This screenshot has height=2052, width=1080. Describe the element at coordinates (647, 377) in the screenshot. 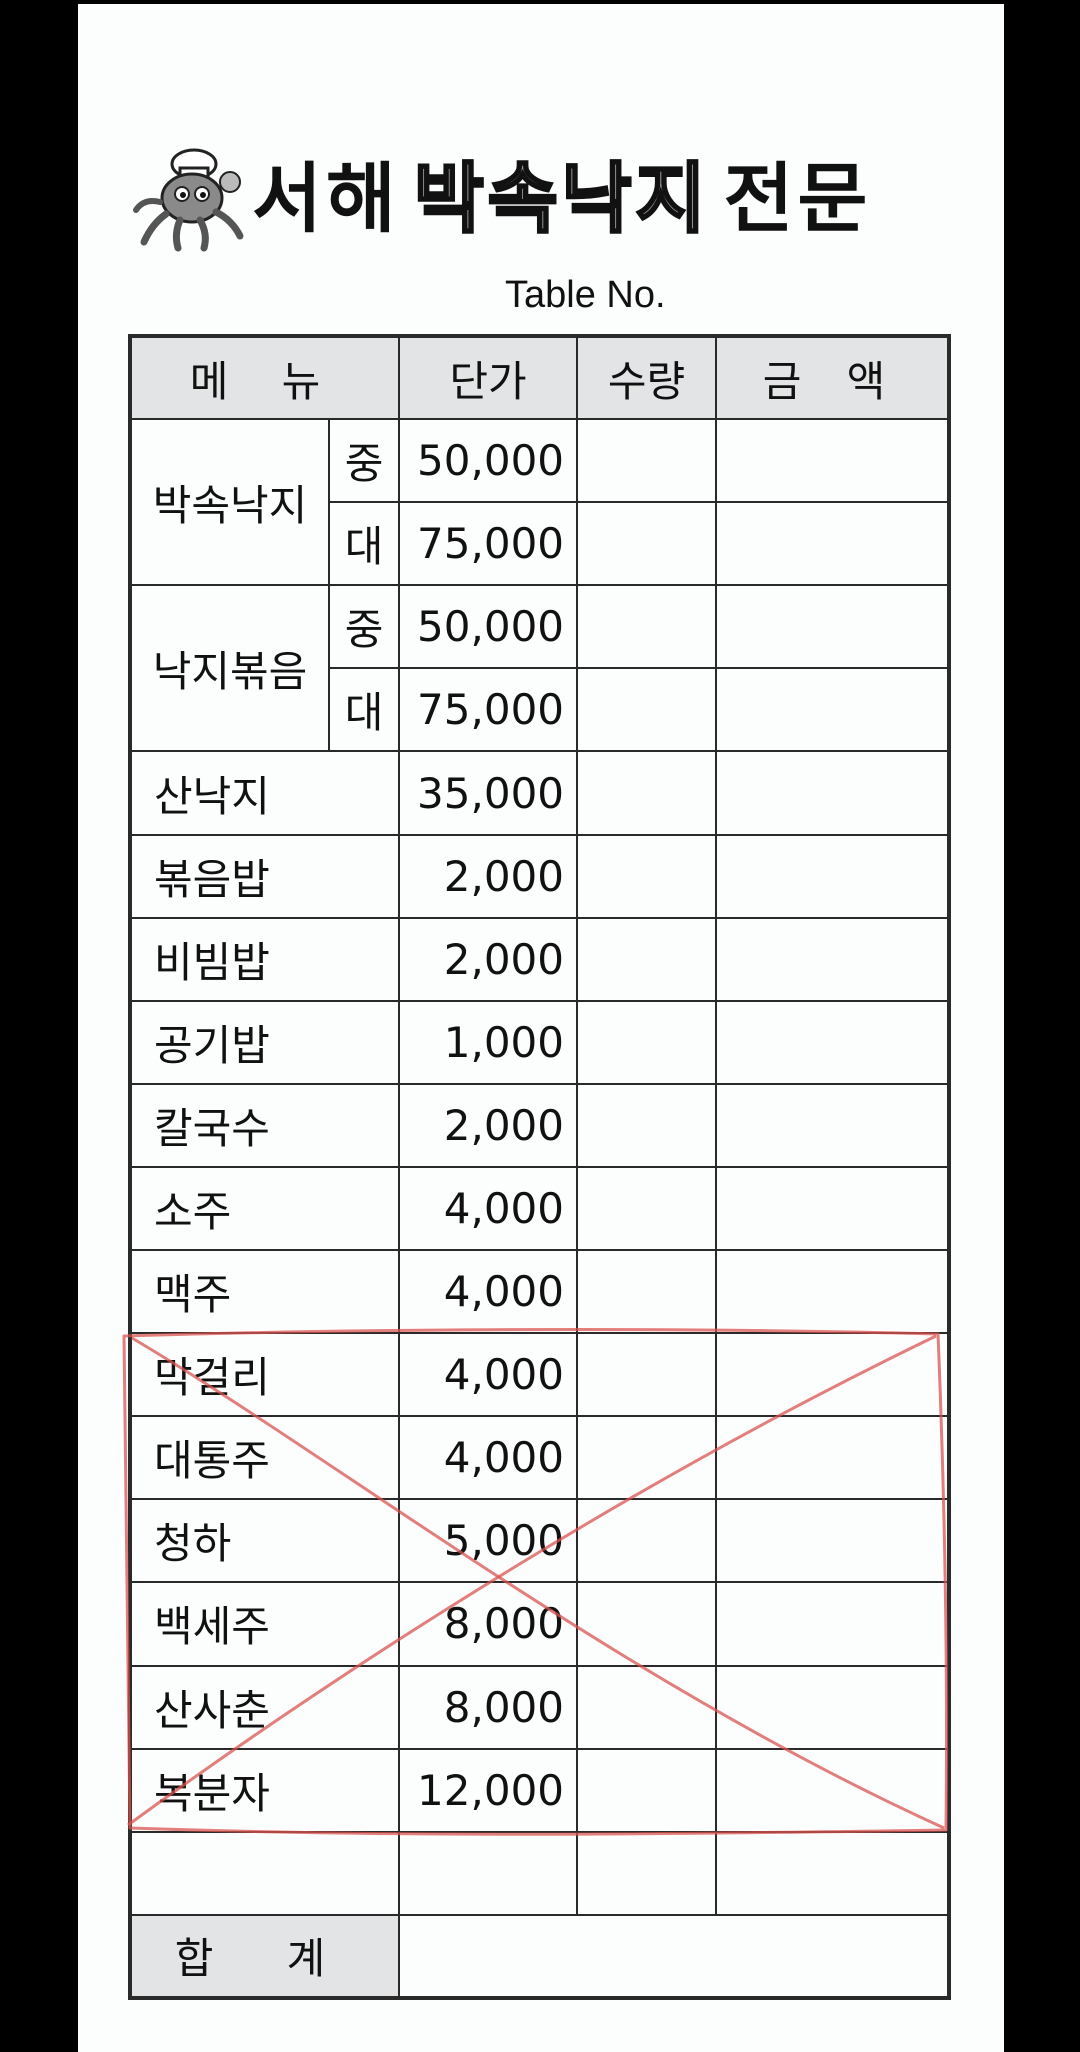

I see `column-header-quantity: 수량` at that location.